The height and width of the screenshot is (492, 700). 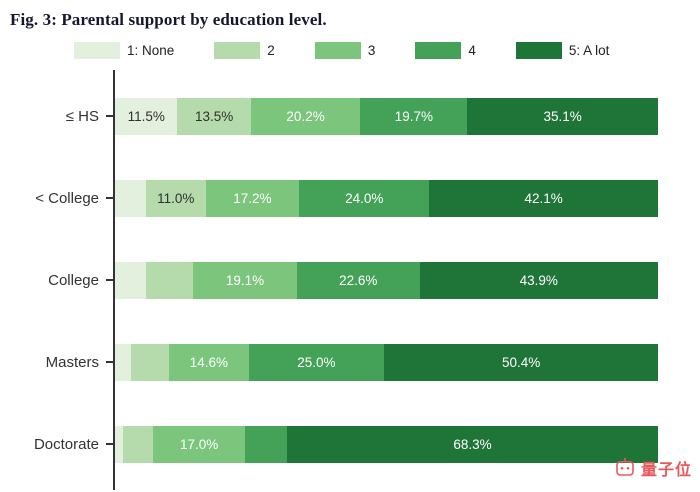 I want to click on segment-value-label: 20.2%, so click(x=305, y=116).